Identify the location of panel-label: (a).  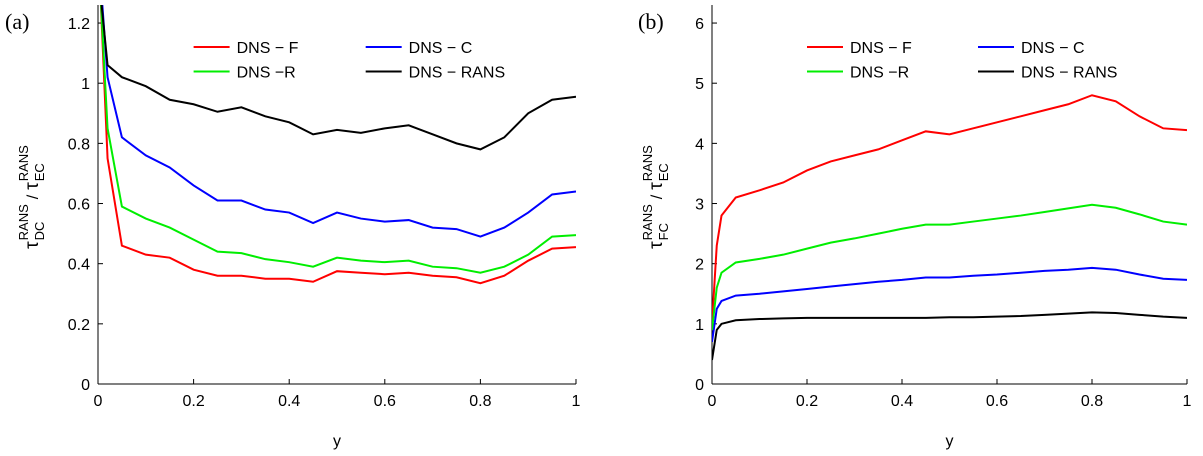
(17, 21).